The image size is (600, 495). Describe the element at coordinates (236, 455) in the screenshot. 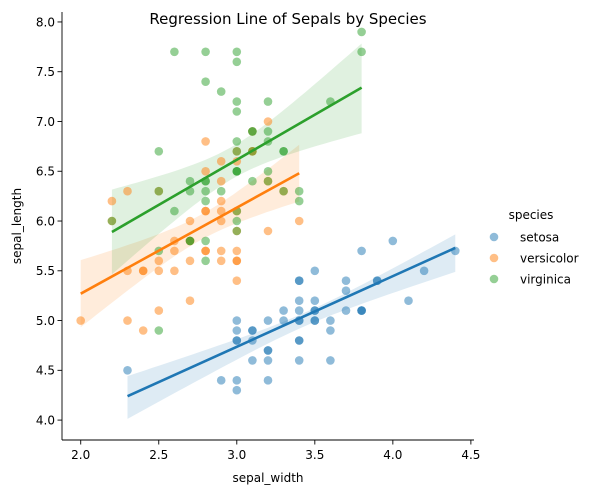

I see `x-tick-label: 3.0` at that location.